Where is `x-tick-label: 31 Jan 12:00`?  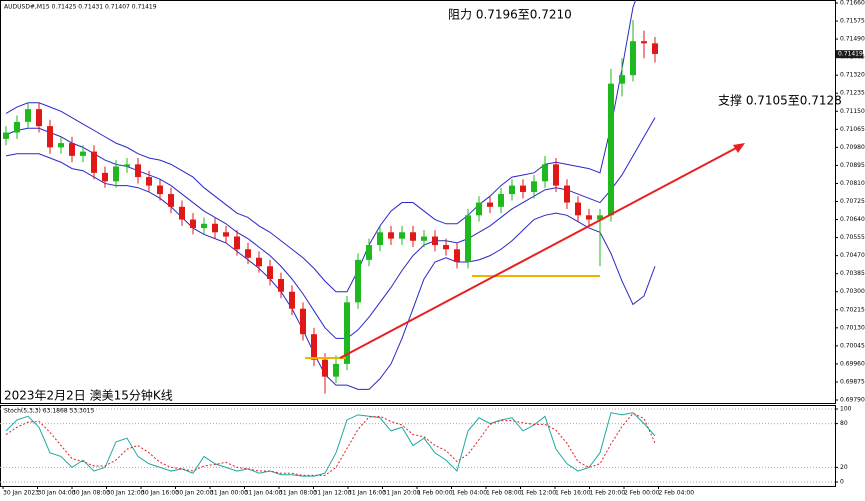
x-tick-label: 31 Jan 12:00 is located at coordinates (333, 493).